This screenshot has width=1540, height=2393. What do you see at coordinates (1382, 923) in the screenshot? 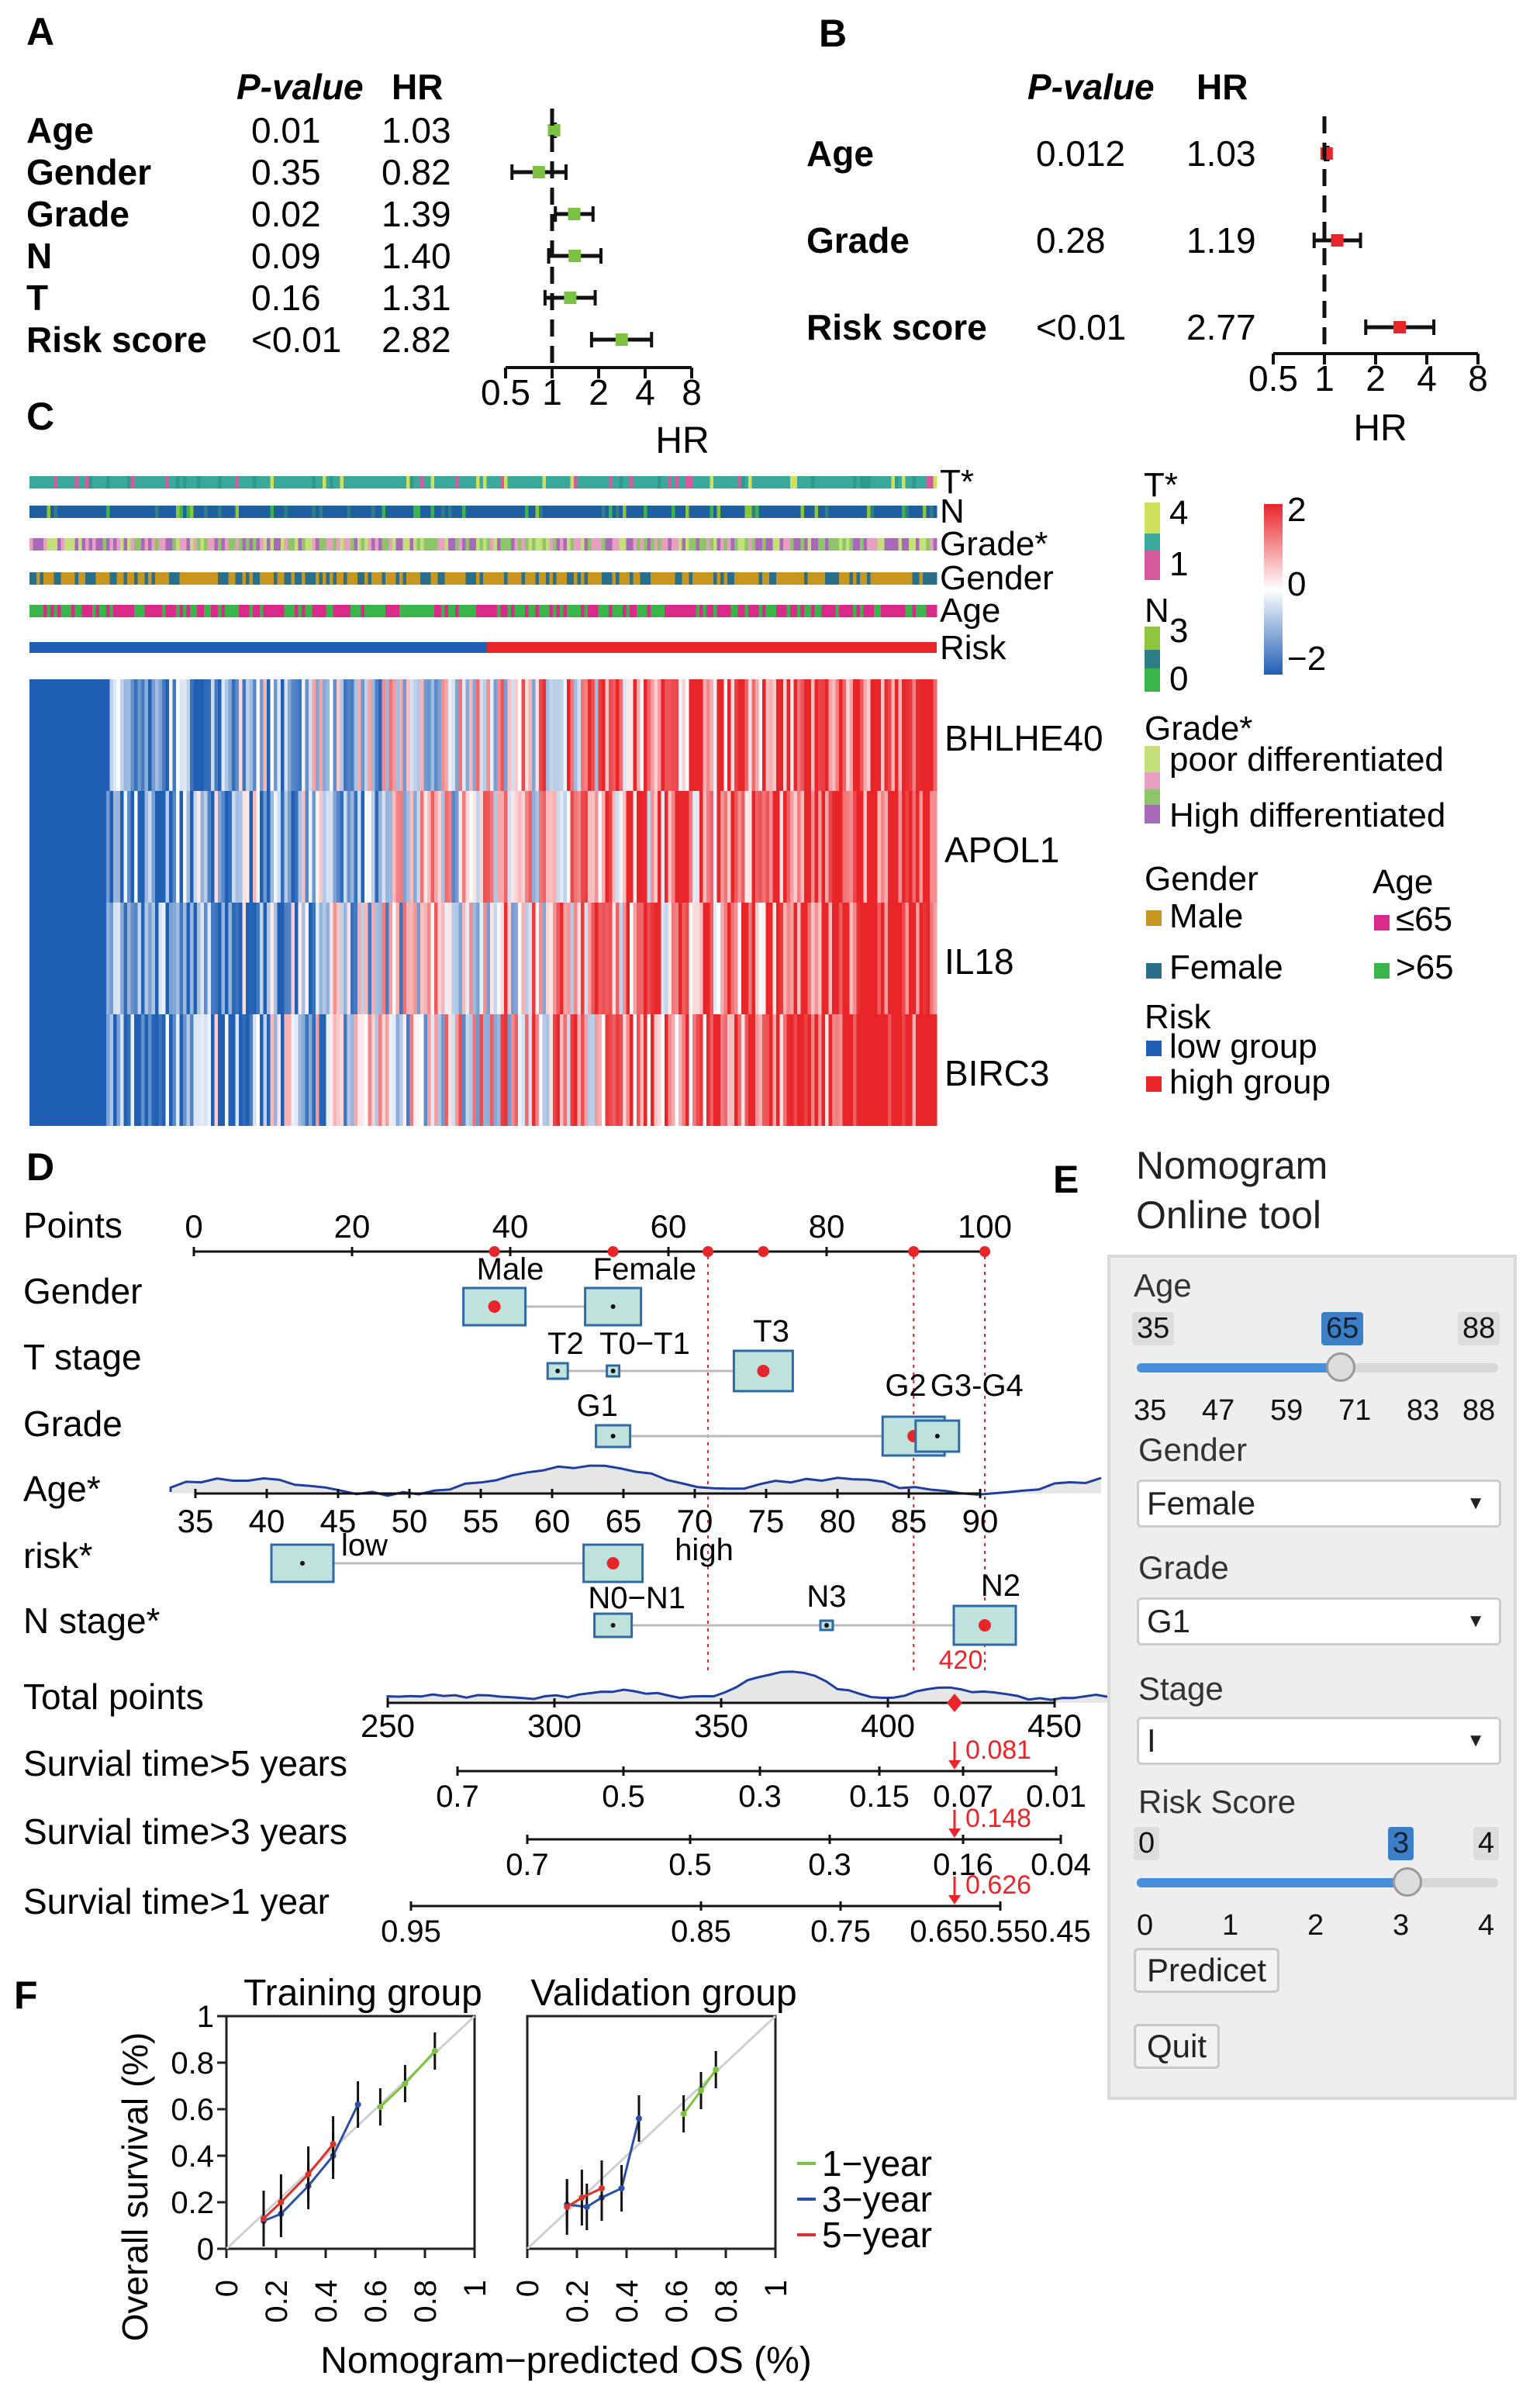
I see `legend-age-swatch-young` at bounding box center [1382, 923].